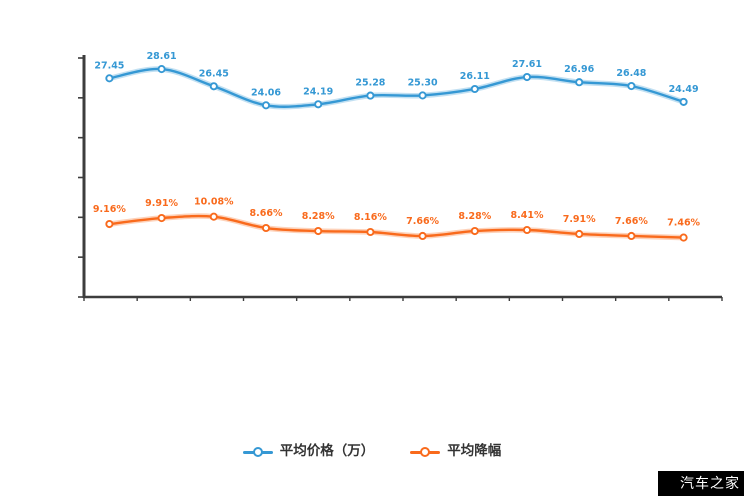 Image resolution: width=744 pixels, height=496 pixels. Describe the element at coordinates (579, 219) in the screenshot. I see `data-label: 7.91%` at that location.